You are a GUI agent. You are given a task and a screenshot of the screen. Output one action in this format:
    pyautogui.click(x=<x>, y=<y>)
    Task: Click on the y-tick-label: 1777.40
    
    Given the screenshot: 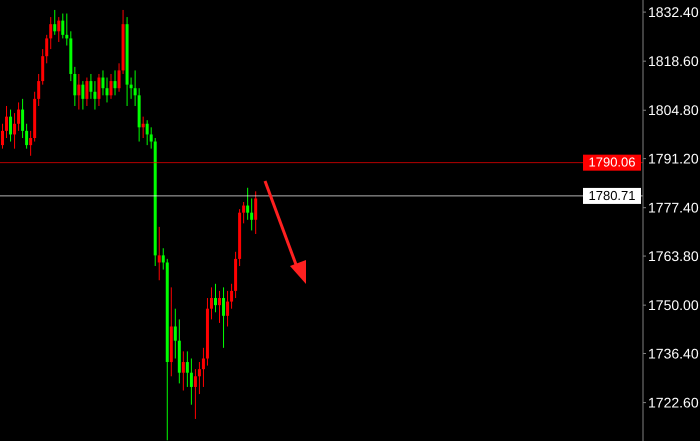 What is the action you would take?
    pyautogui.click(x=673, y=208)
    